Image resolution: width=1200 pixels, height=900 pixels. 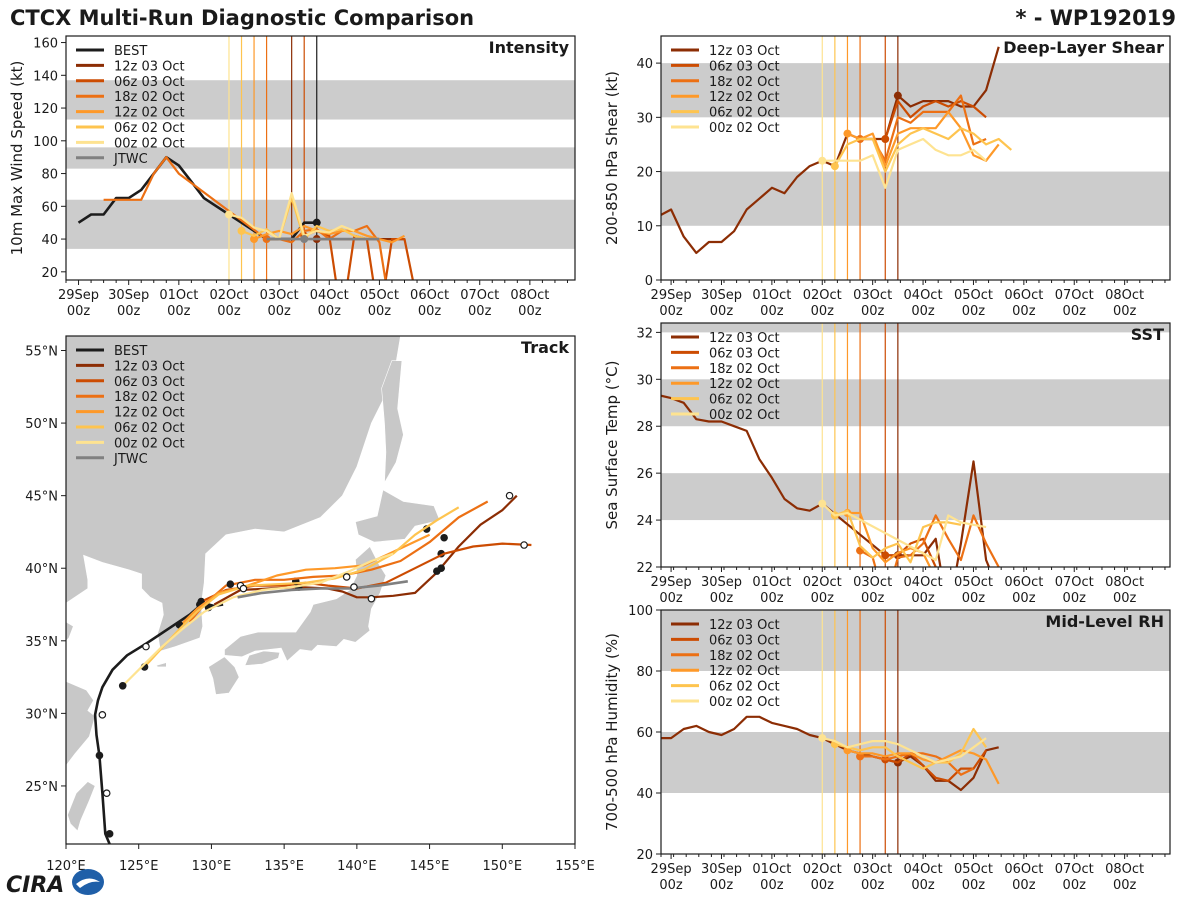 What do you see at coordinates (233, 494) in the screenshot?
I see `land-asia-mainland` at bounding box center [233, 494].